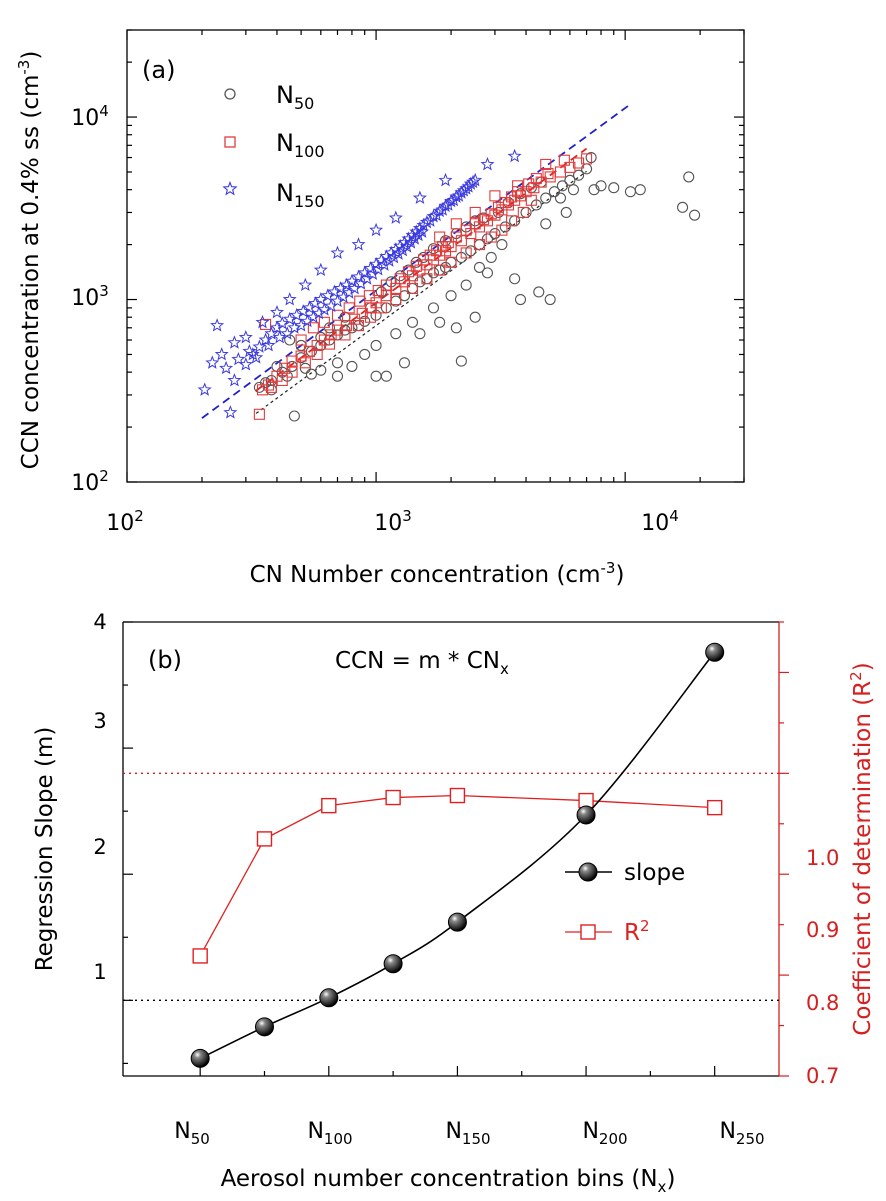 This screenshot has height=1201, width=886. What do you see at coordinates (457, 795) in the screenshot?
I see `r2-marker` at bounding box center [457, 795].